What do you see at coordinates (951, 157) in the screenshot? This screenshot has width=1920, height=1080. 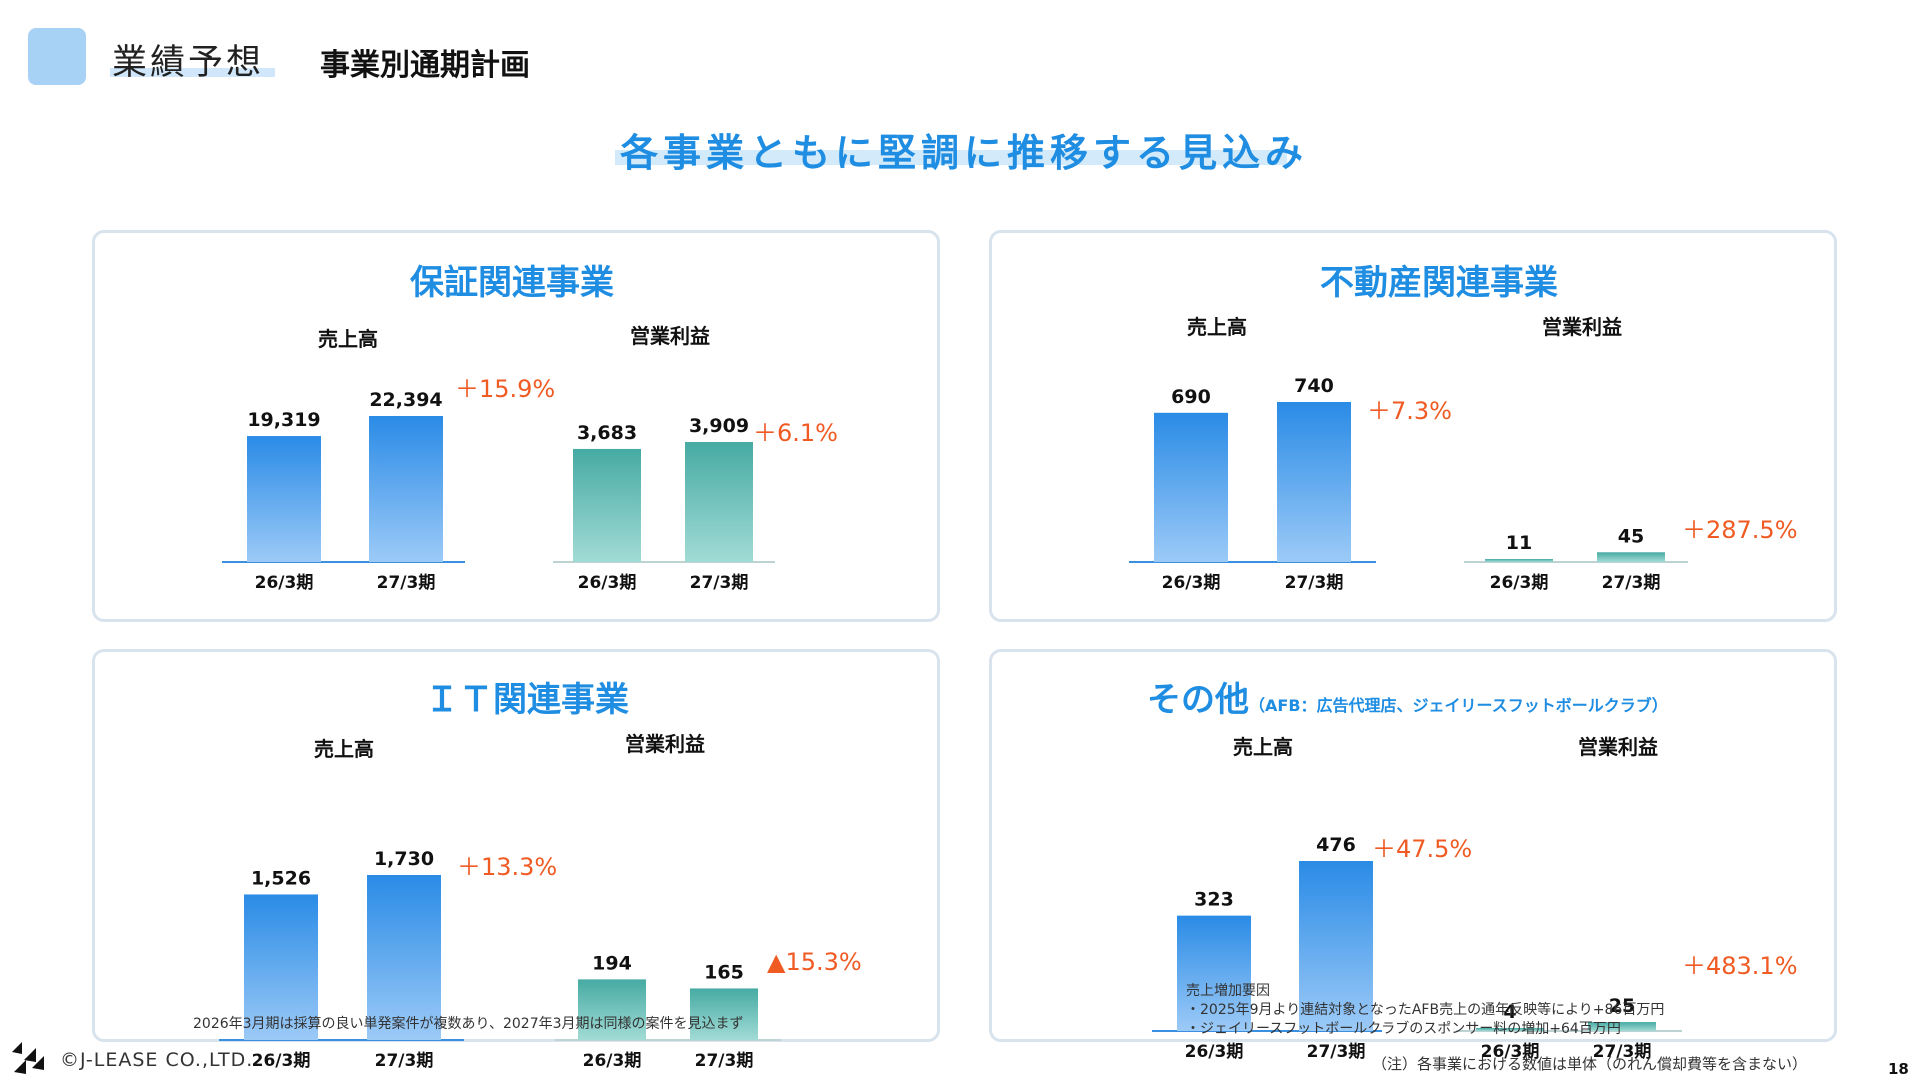 I see `headline-highlight` at bounding box center [951, 157].